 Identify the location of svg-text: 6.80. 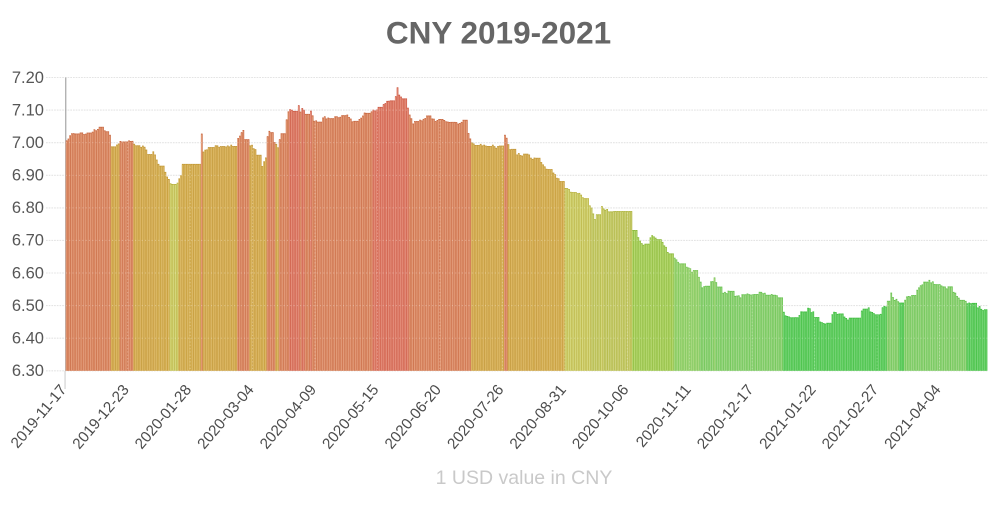
(28, 208).